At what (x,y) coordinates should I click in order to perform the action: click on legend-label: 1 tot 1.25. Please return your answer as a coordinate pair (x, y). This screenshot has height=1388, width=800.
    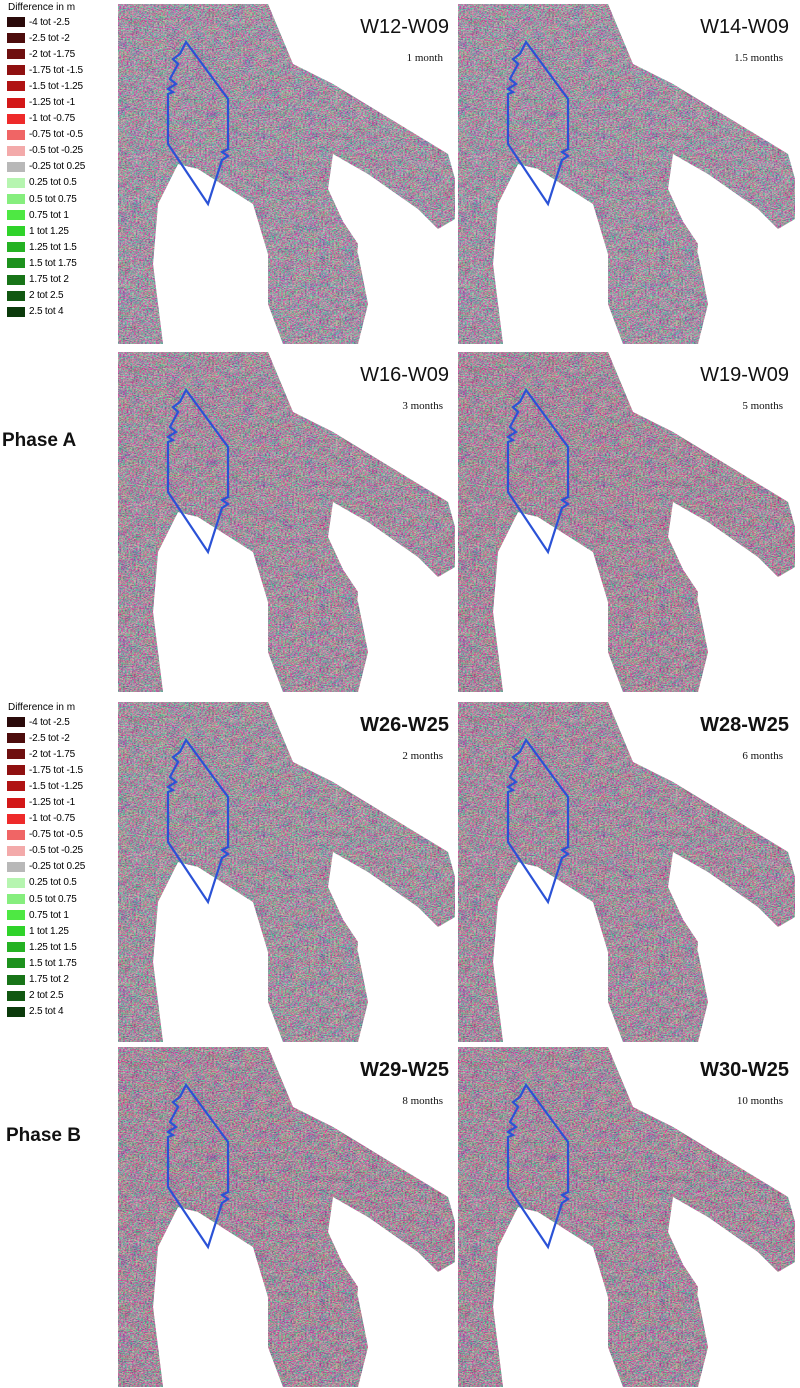
    Looking at the image, I should click on (49, 231).